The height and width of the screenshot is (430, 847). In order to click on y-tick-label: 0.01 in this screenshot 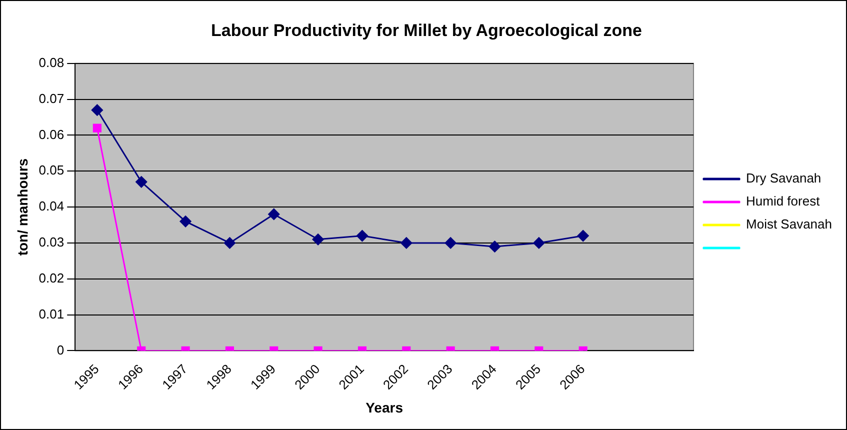, I will do `click(51, 314)`.